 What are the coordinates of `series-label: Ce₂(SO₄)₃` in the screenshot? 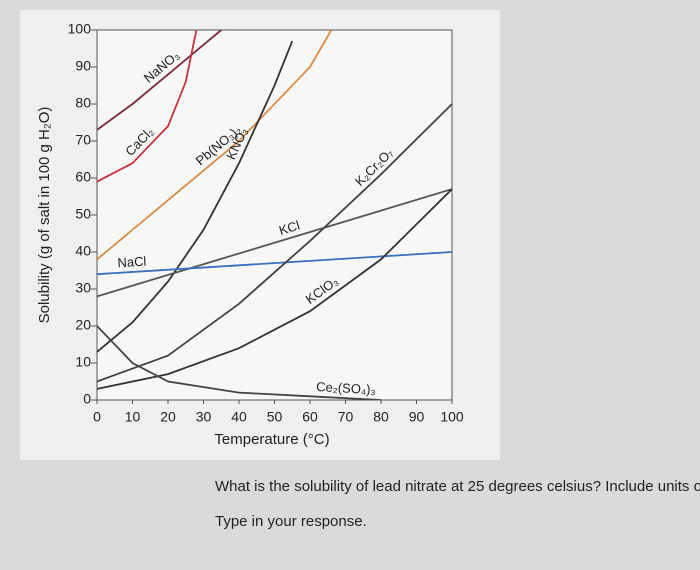 It's located at (346, 388).